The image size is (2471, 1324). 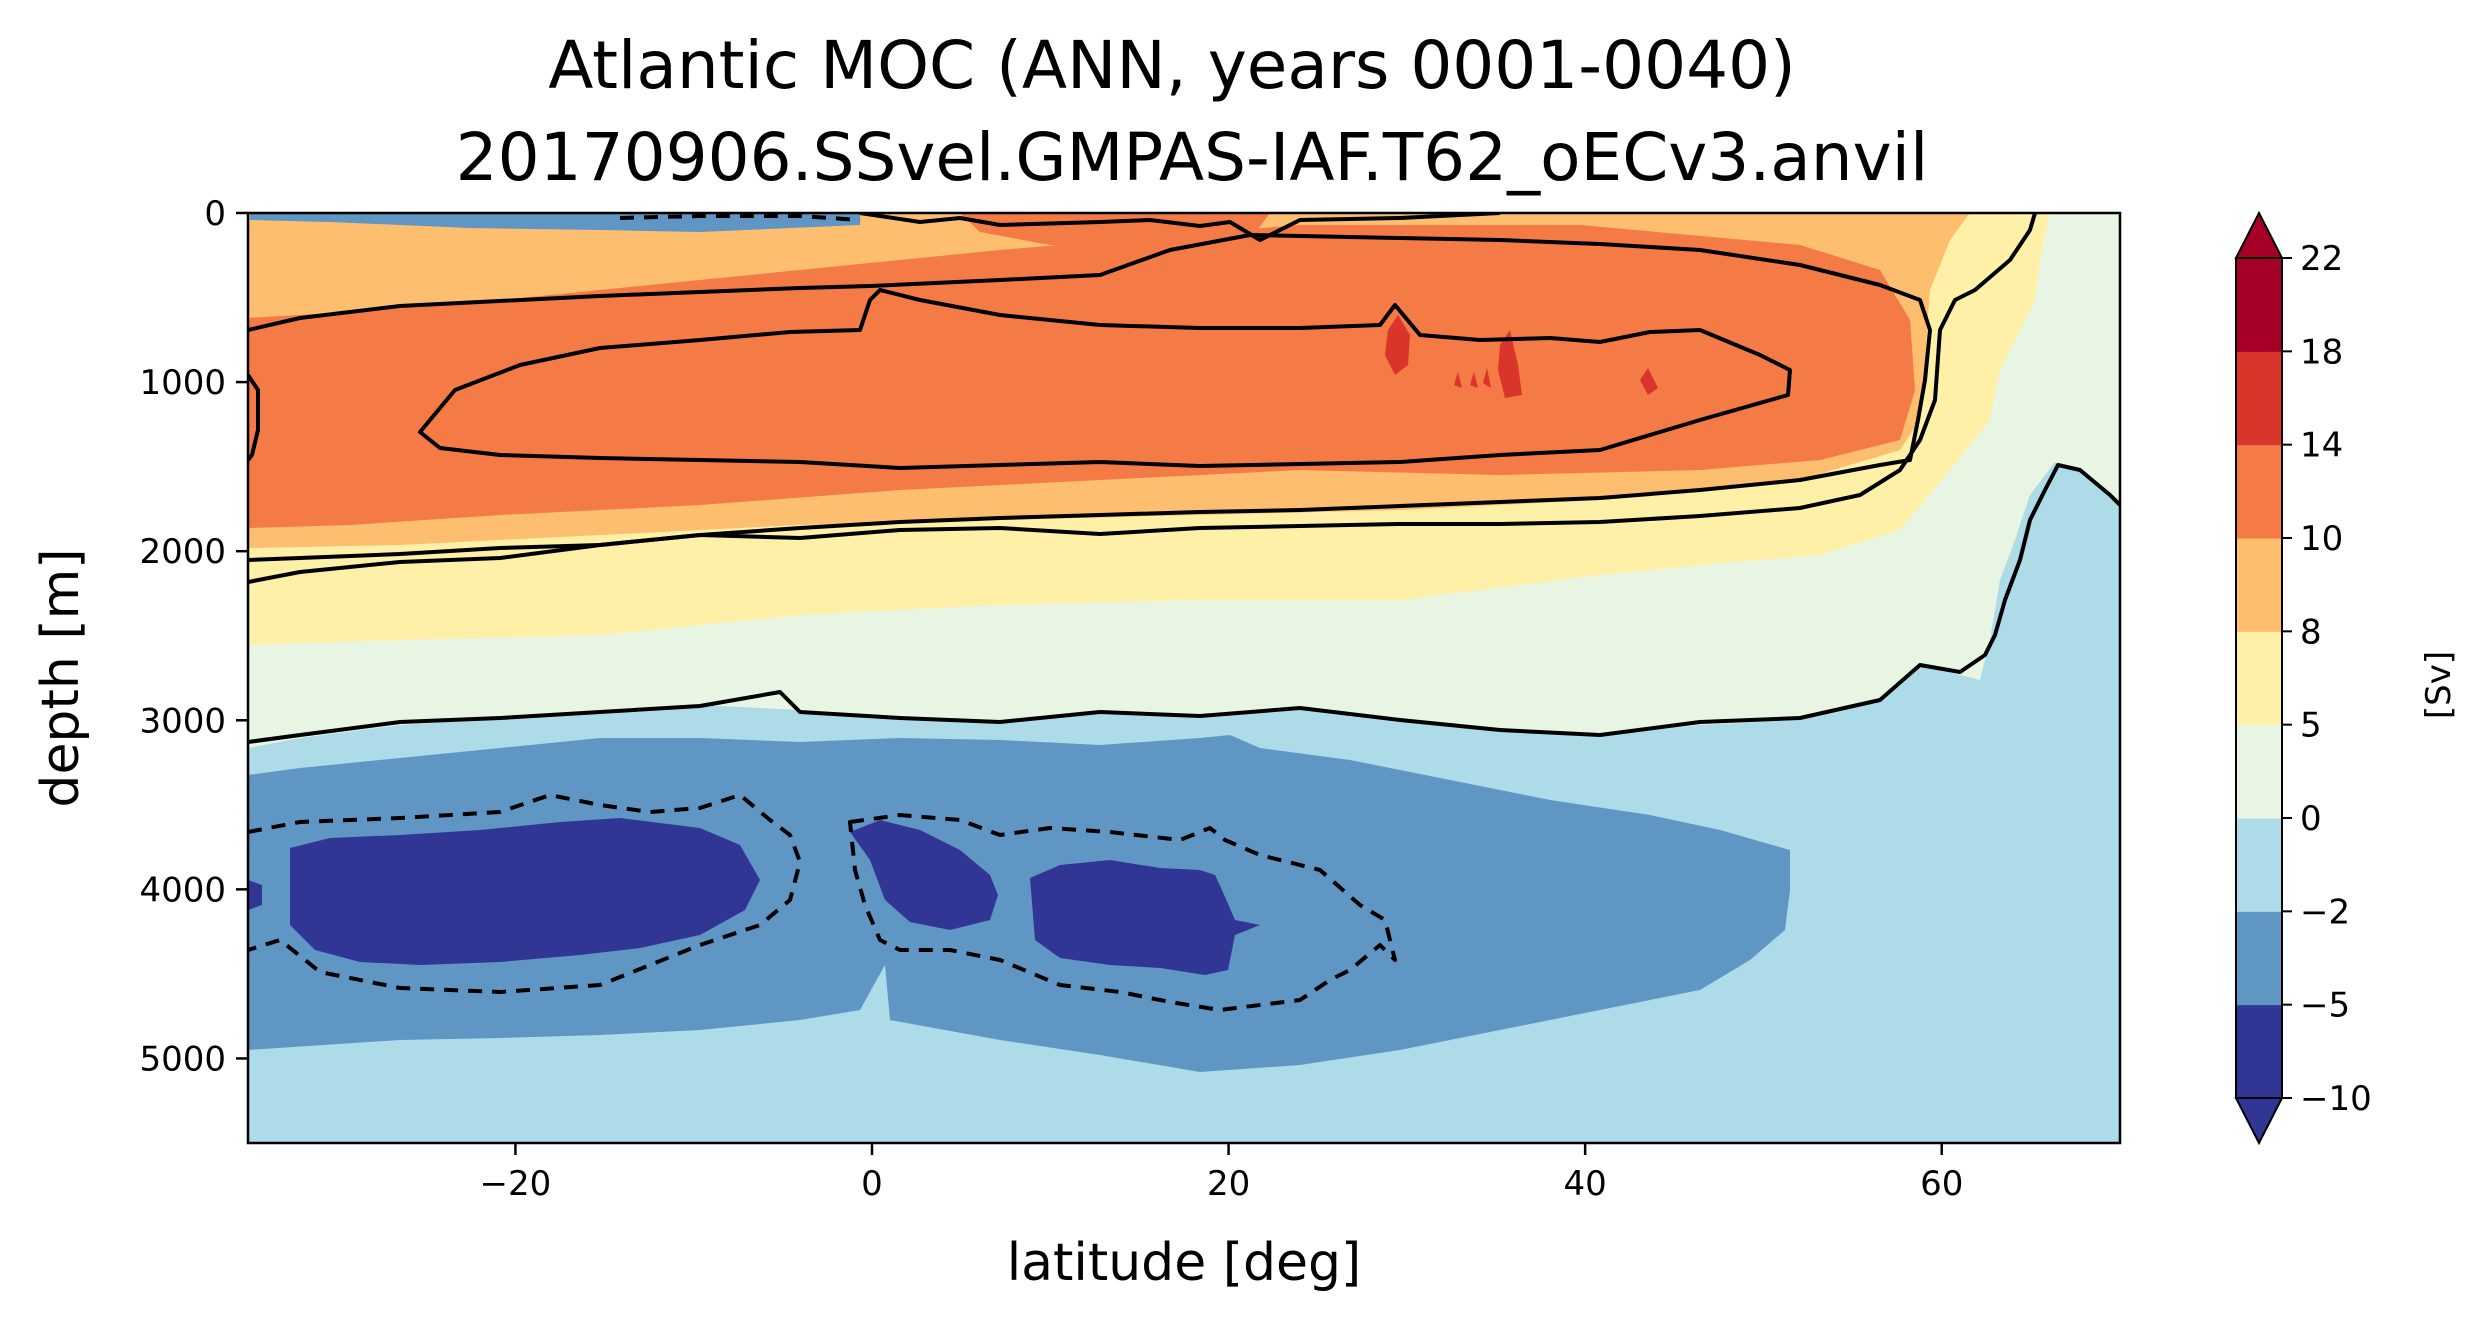 What do you see at coordinates (1585, 1184) in the screenshot?
I see `x-tick-label: 40` at bounding box center [1585, 1184].